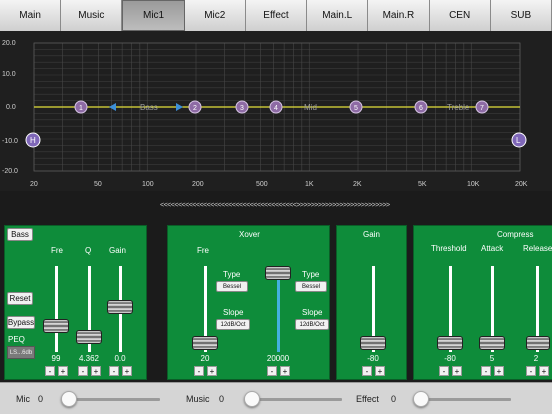 Image resolution: width=552 pixels, height=414 pixels. Describe the element at coordinates (205, 309) in the screenshot. I see `xover-low-slider` at that location.